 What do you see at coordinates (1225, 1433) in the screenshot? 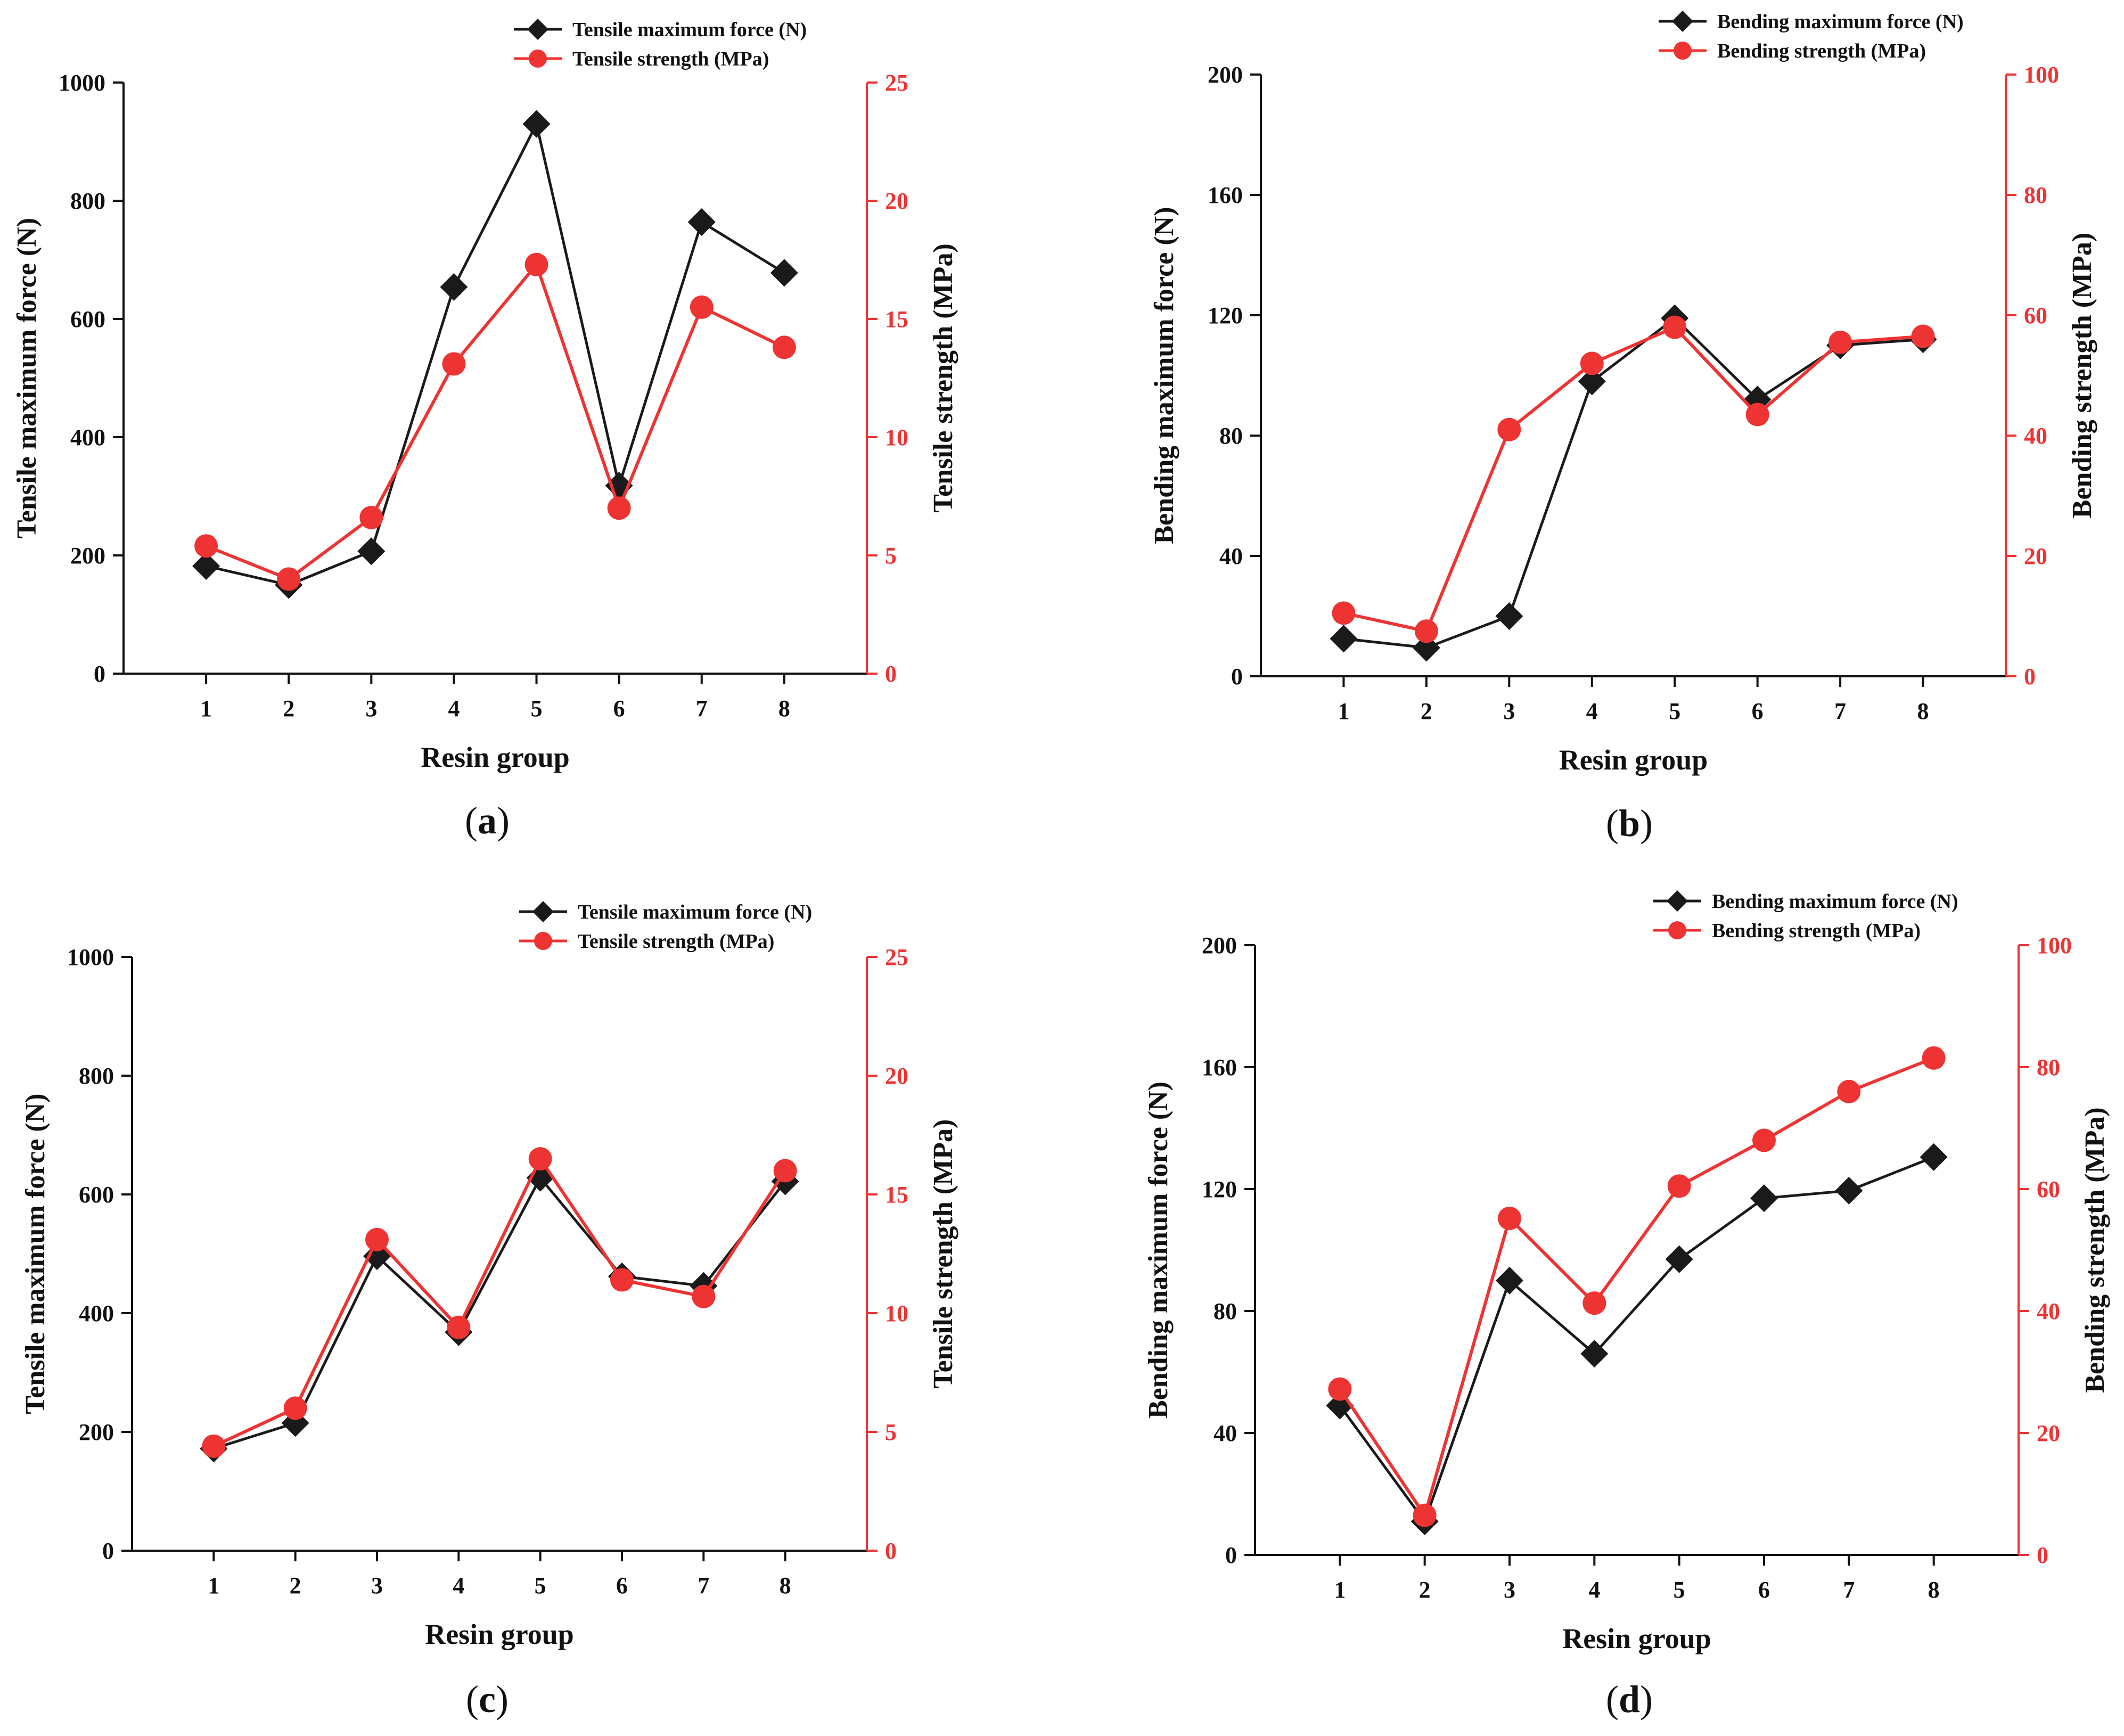
I see `left-tick-label: 40` at bounding box center [1225, 1433].